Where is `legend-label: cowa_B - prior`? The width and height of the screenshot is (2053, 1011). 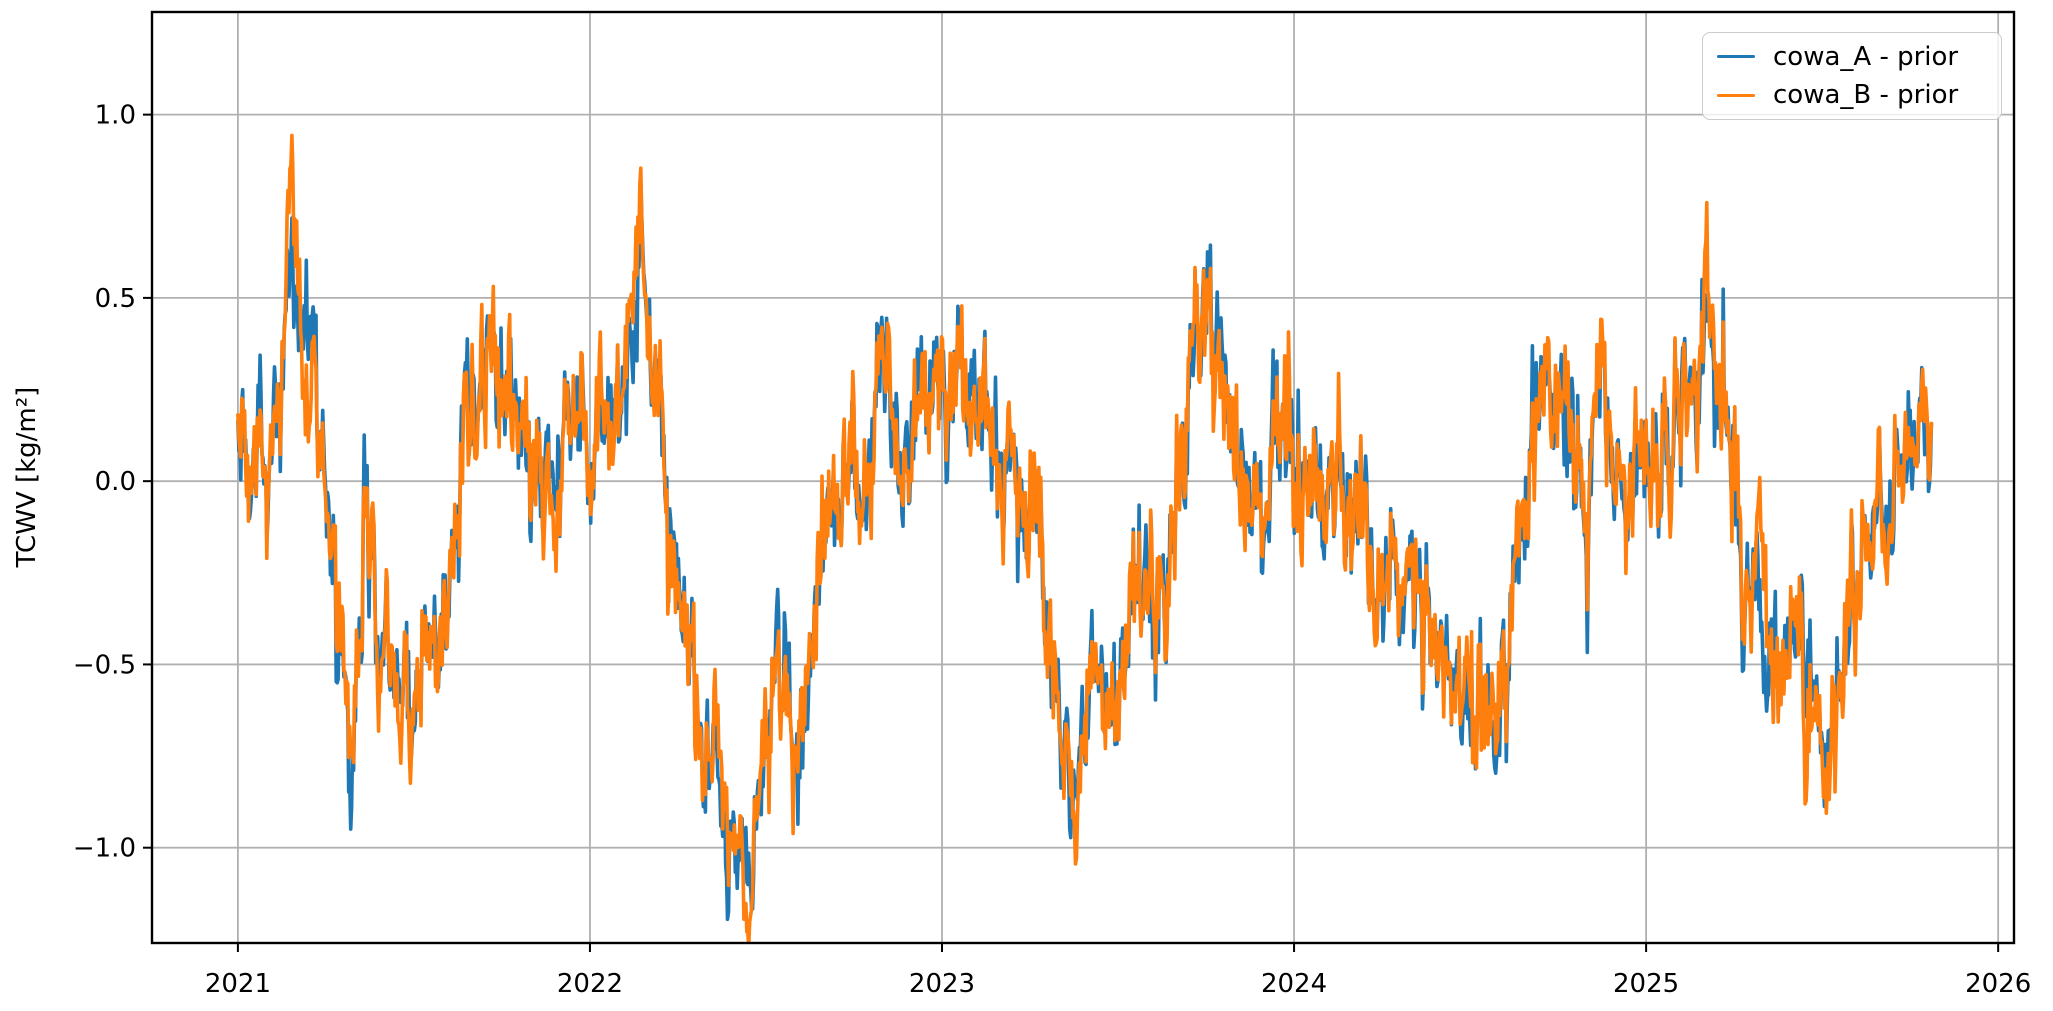
legend-label: cowa_B - prior is located at coordinates (1866, 95).